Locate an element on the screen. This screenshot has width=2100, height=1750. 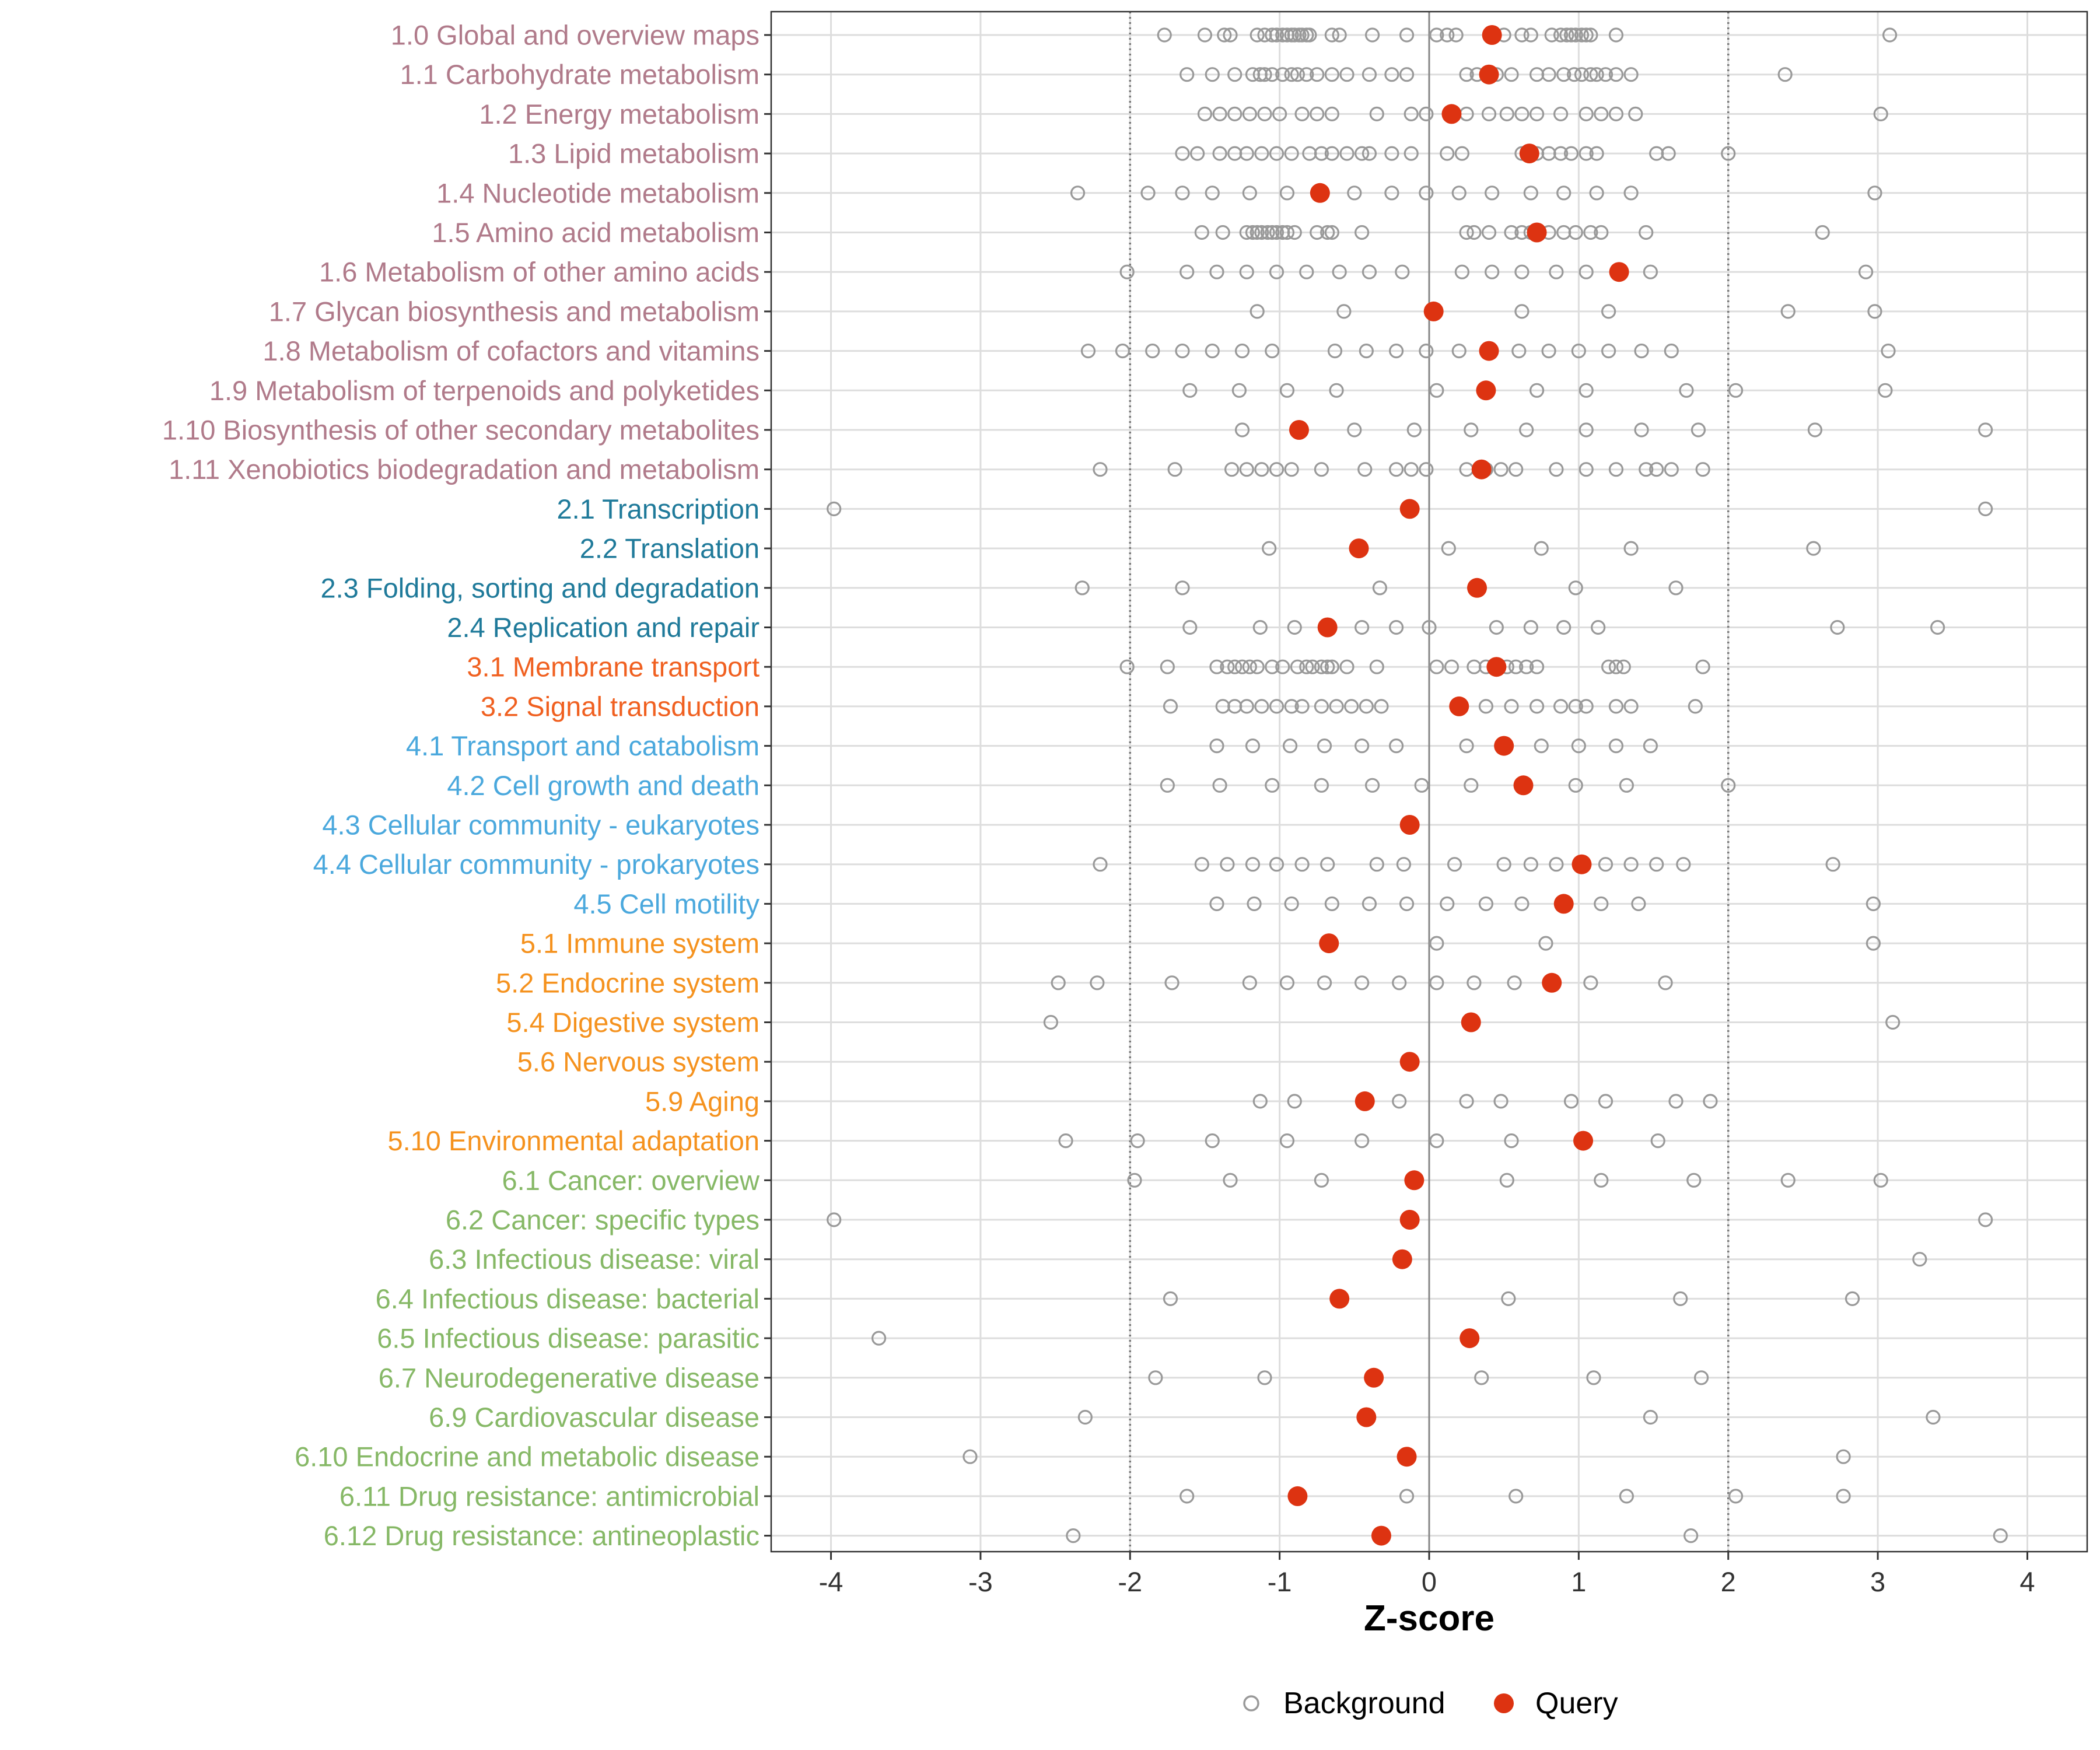
x-axis-ticks: -4 -3 -2 -1 0 1 2 3 4 is located at coordinates (1427, 1574).